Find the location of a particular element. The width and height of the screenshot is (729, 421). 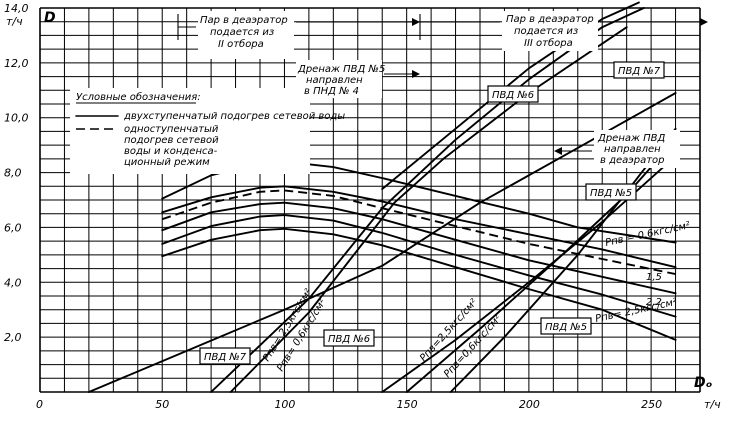

x-axis-unit: т/ч is located at coordinates (712, 404).